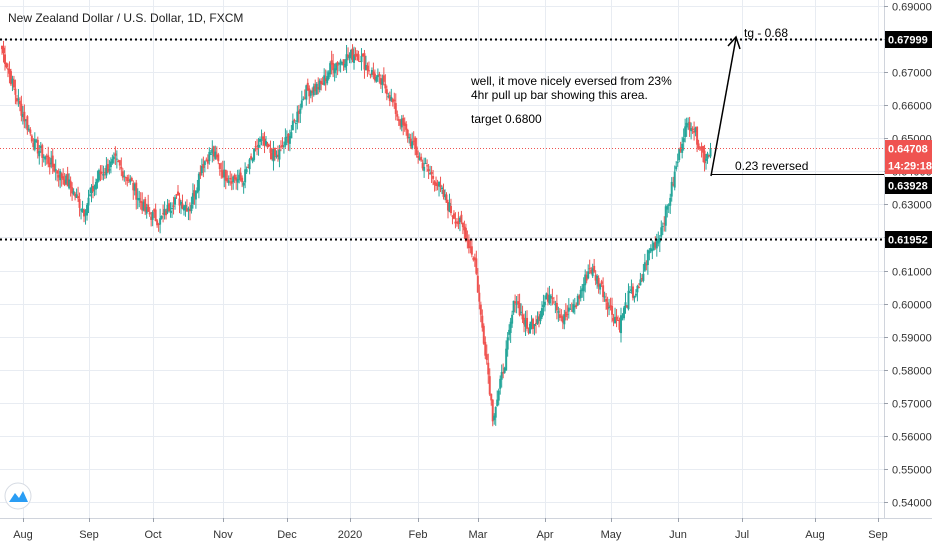  Describe the element at coordinates (678, 535) in the screenshot. I see `x-tick-label: Jun` at that location.